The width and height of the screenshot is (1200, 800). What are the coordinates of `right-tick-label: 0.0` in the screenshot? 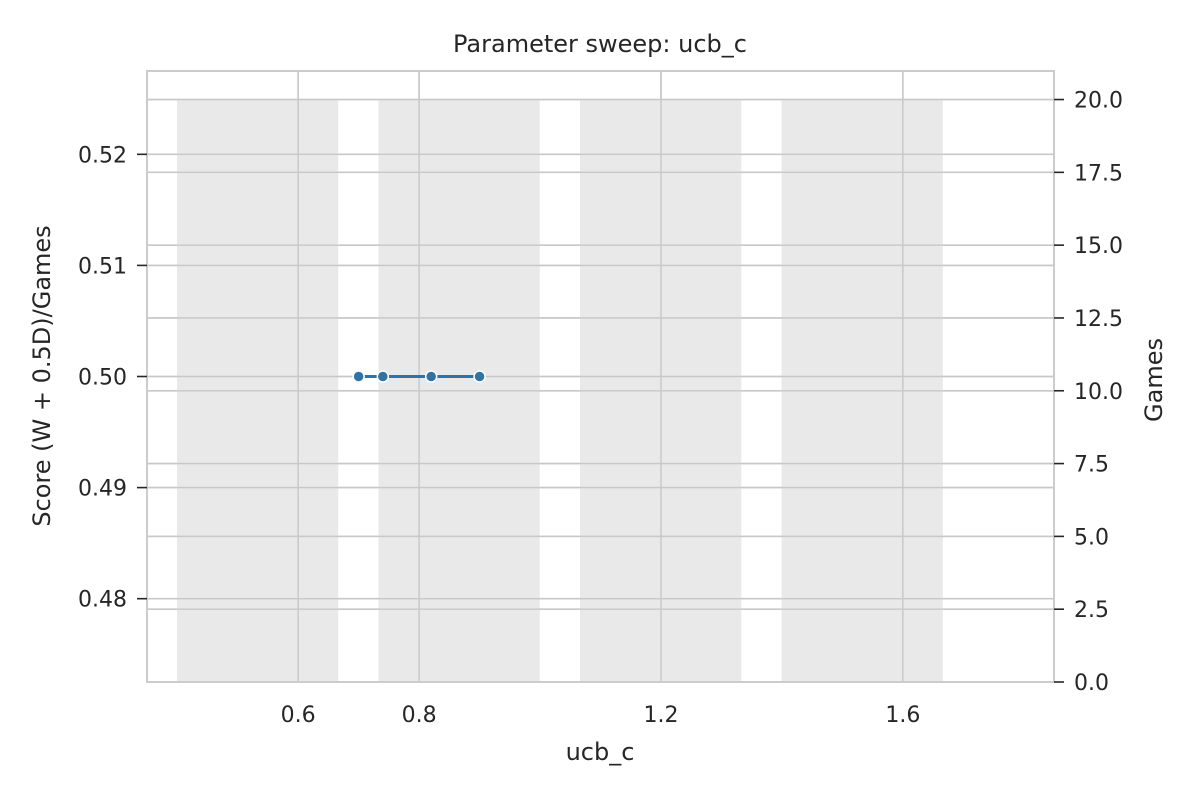 It's located at (1091, 683).